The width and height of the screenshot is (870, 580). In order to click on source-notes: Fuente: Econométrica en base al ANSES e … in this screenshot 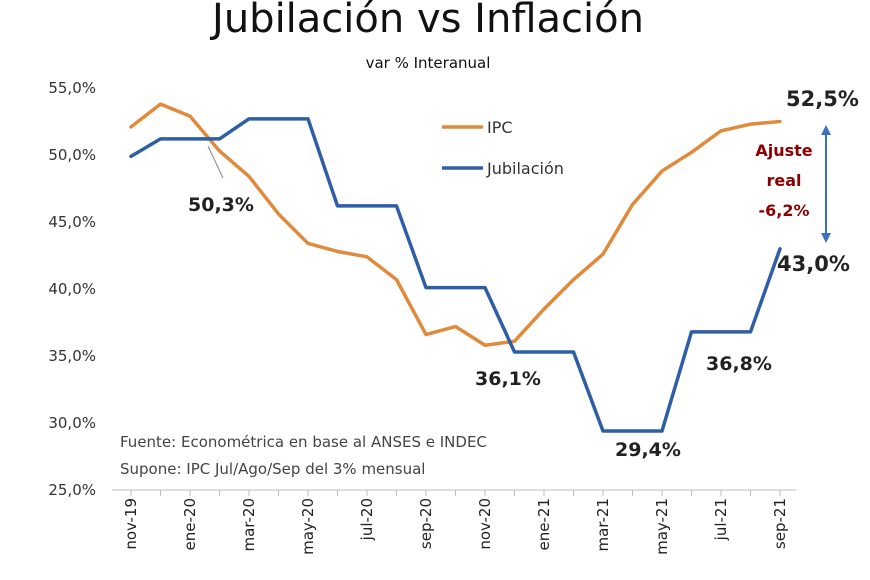, I will do `click(303, 455)`.